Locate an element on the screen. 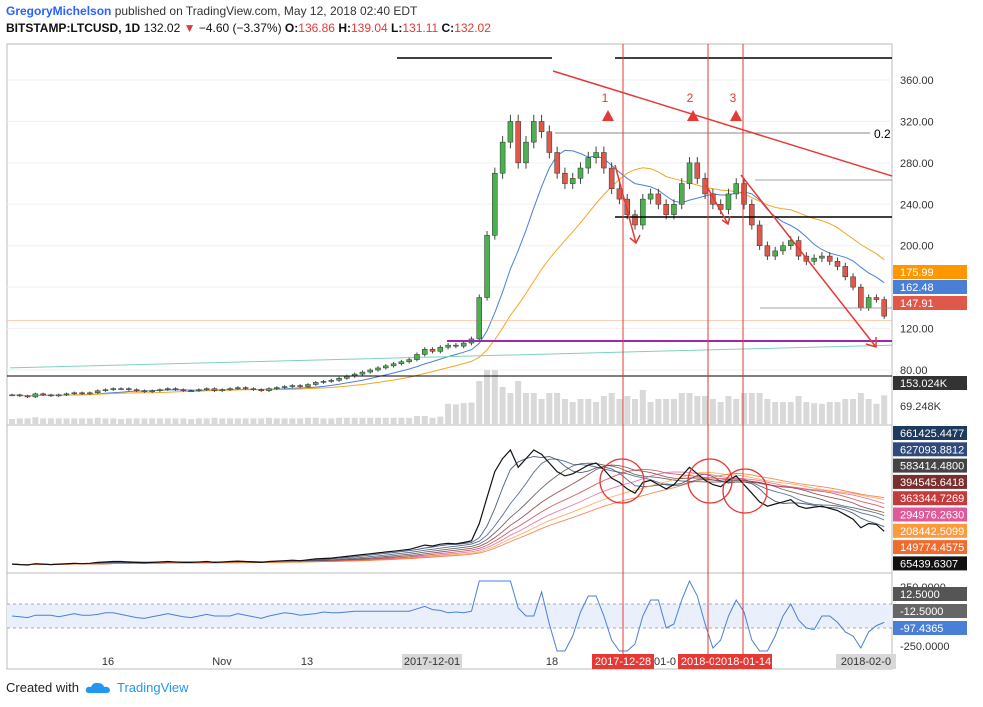 The image size is (983, 707). price-axis is located at coordinates (937, 356).